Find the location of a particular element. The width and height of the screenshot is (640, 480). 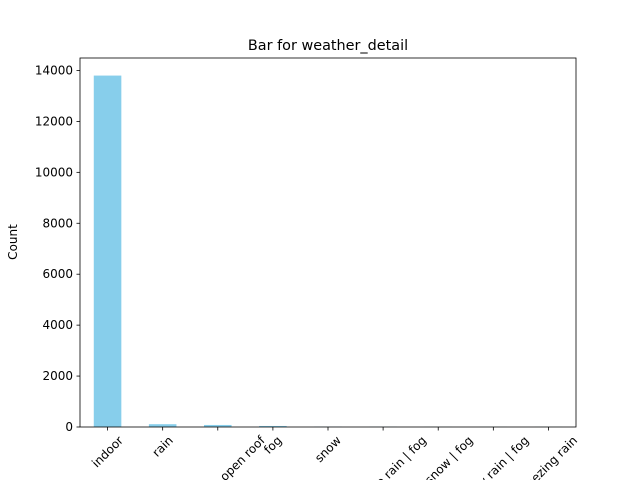

x-tick-label: rain is located at coordinates (163, 446).